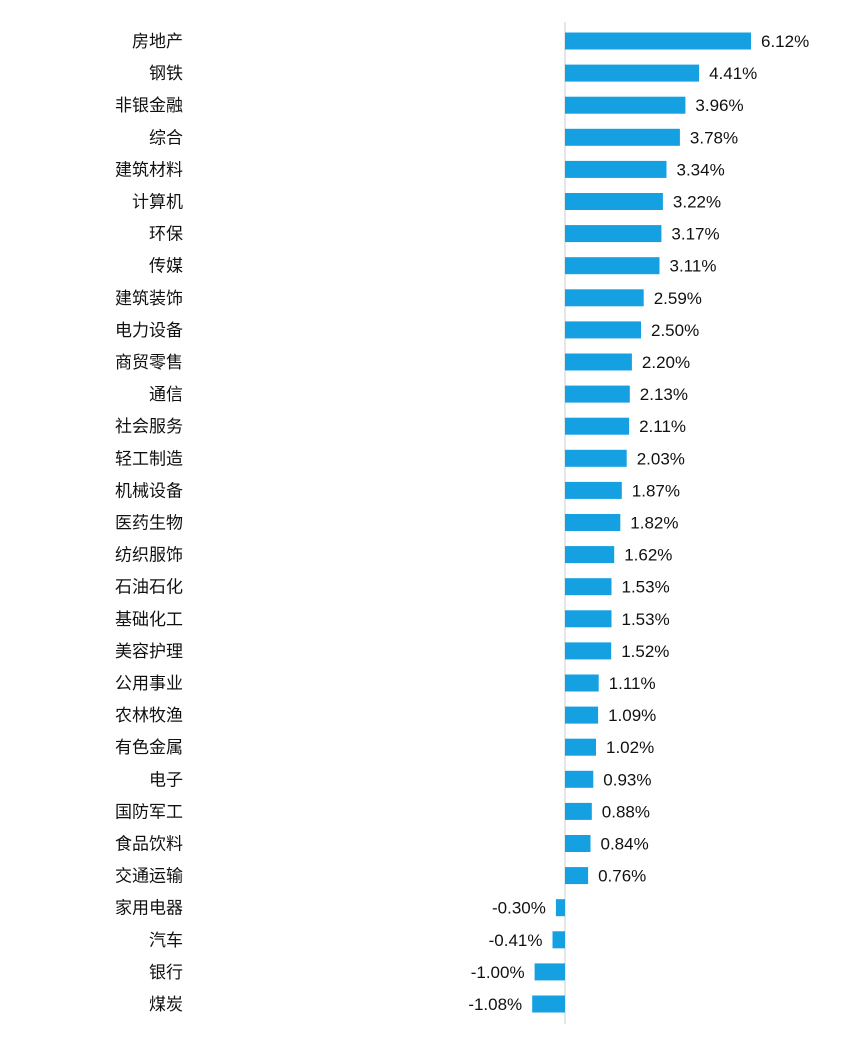 The height and width of the screenshot is (1044, 865). Describe the element at coordinates (149, 716) in the screenshot. I see `category-label: 农林牧渔` at that location.